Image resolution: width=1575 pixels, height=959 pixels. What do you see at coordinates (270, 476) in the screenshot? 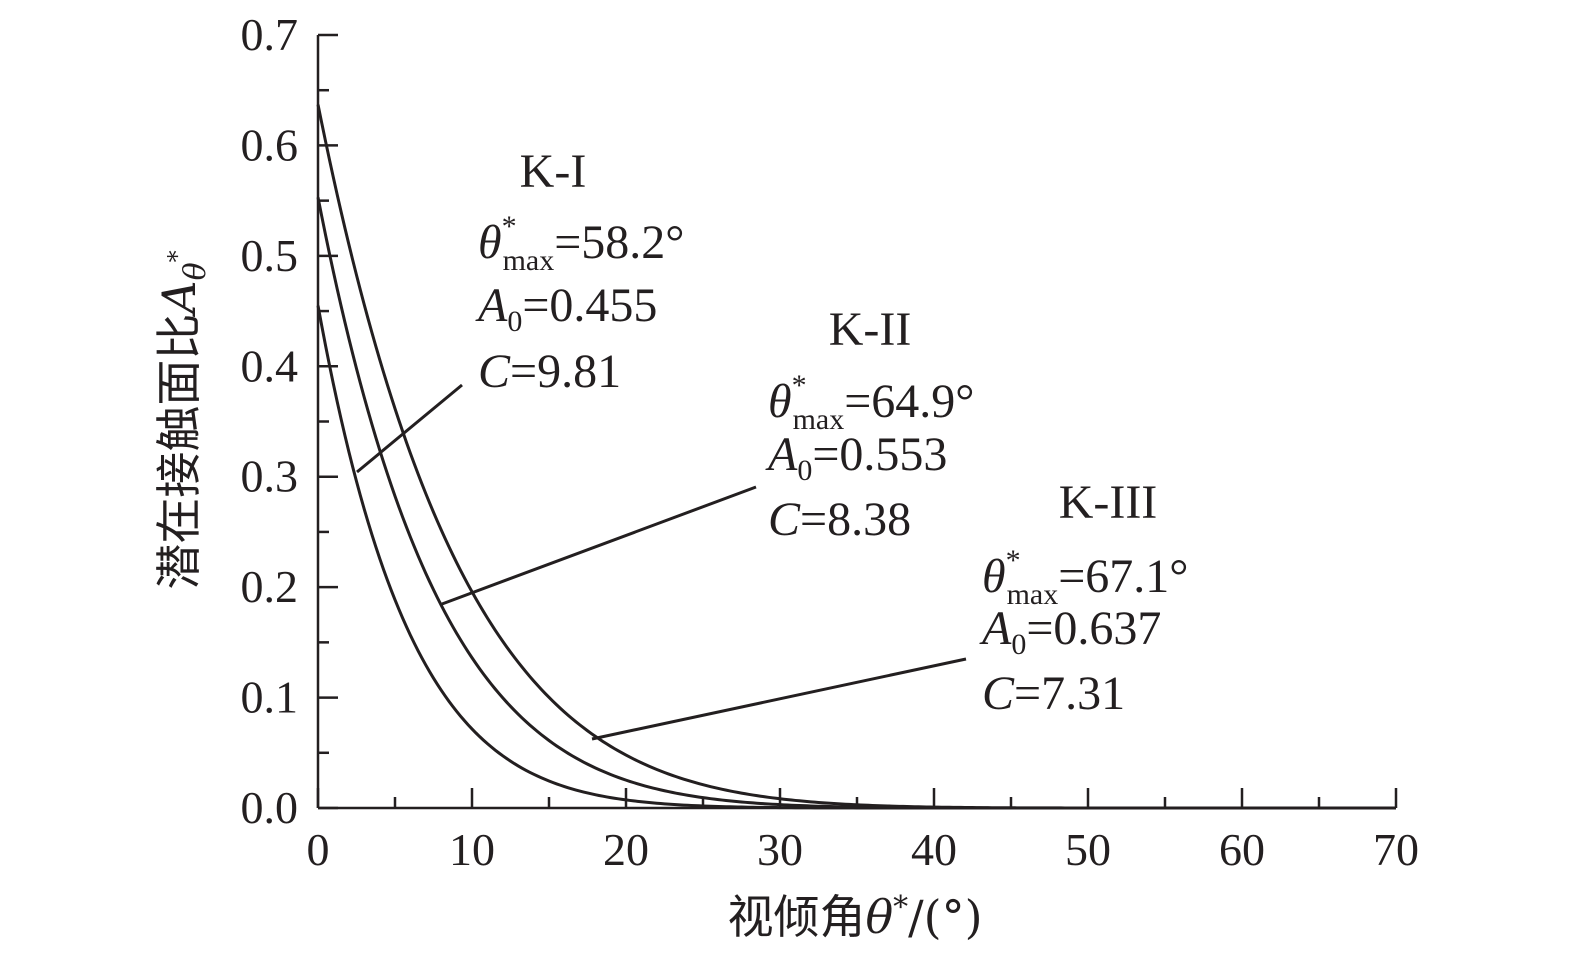
I see `y-tick-label: 0.3` at bounding box center [270, 476].